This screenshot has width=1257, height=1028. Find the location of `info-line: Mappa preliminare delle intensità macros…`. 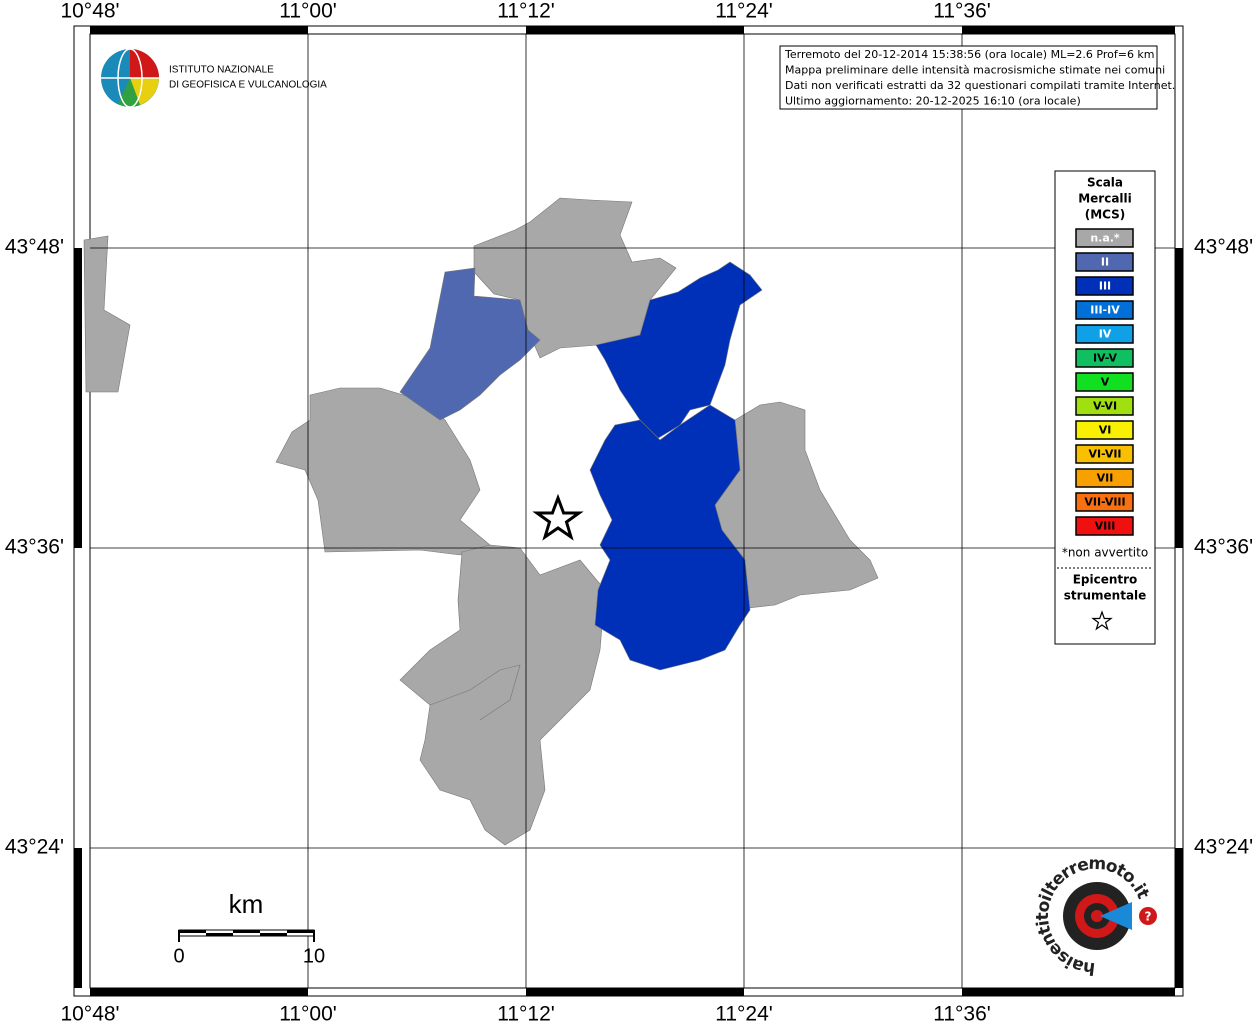

info-line: Mappa preliminare delle intensità macros… is located at coordinates (975, 70).